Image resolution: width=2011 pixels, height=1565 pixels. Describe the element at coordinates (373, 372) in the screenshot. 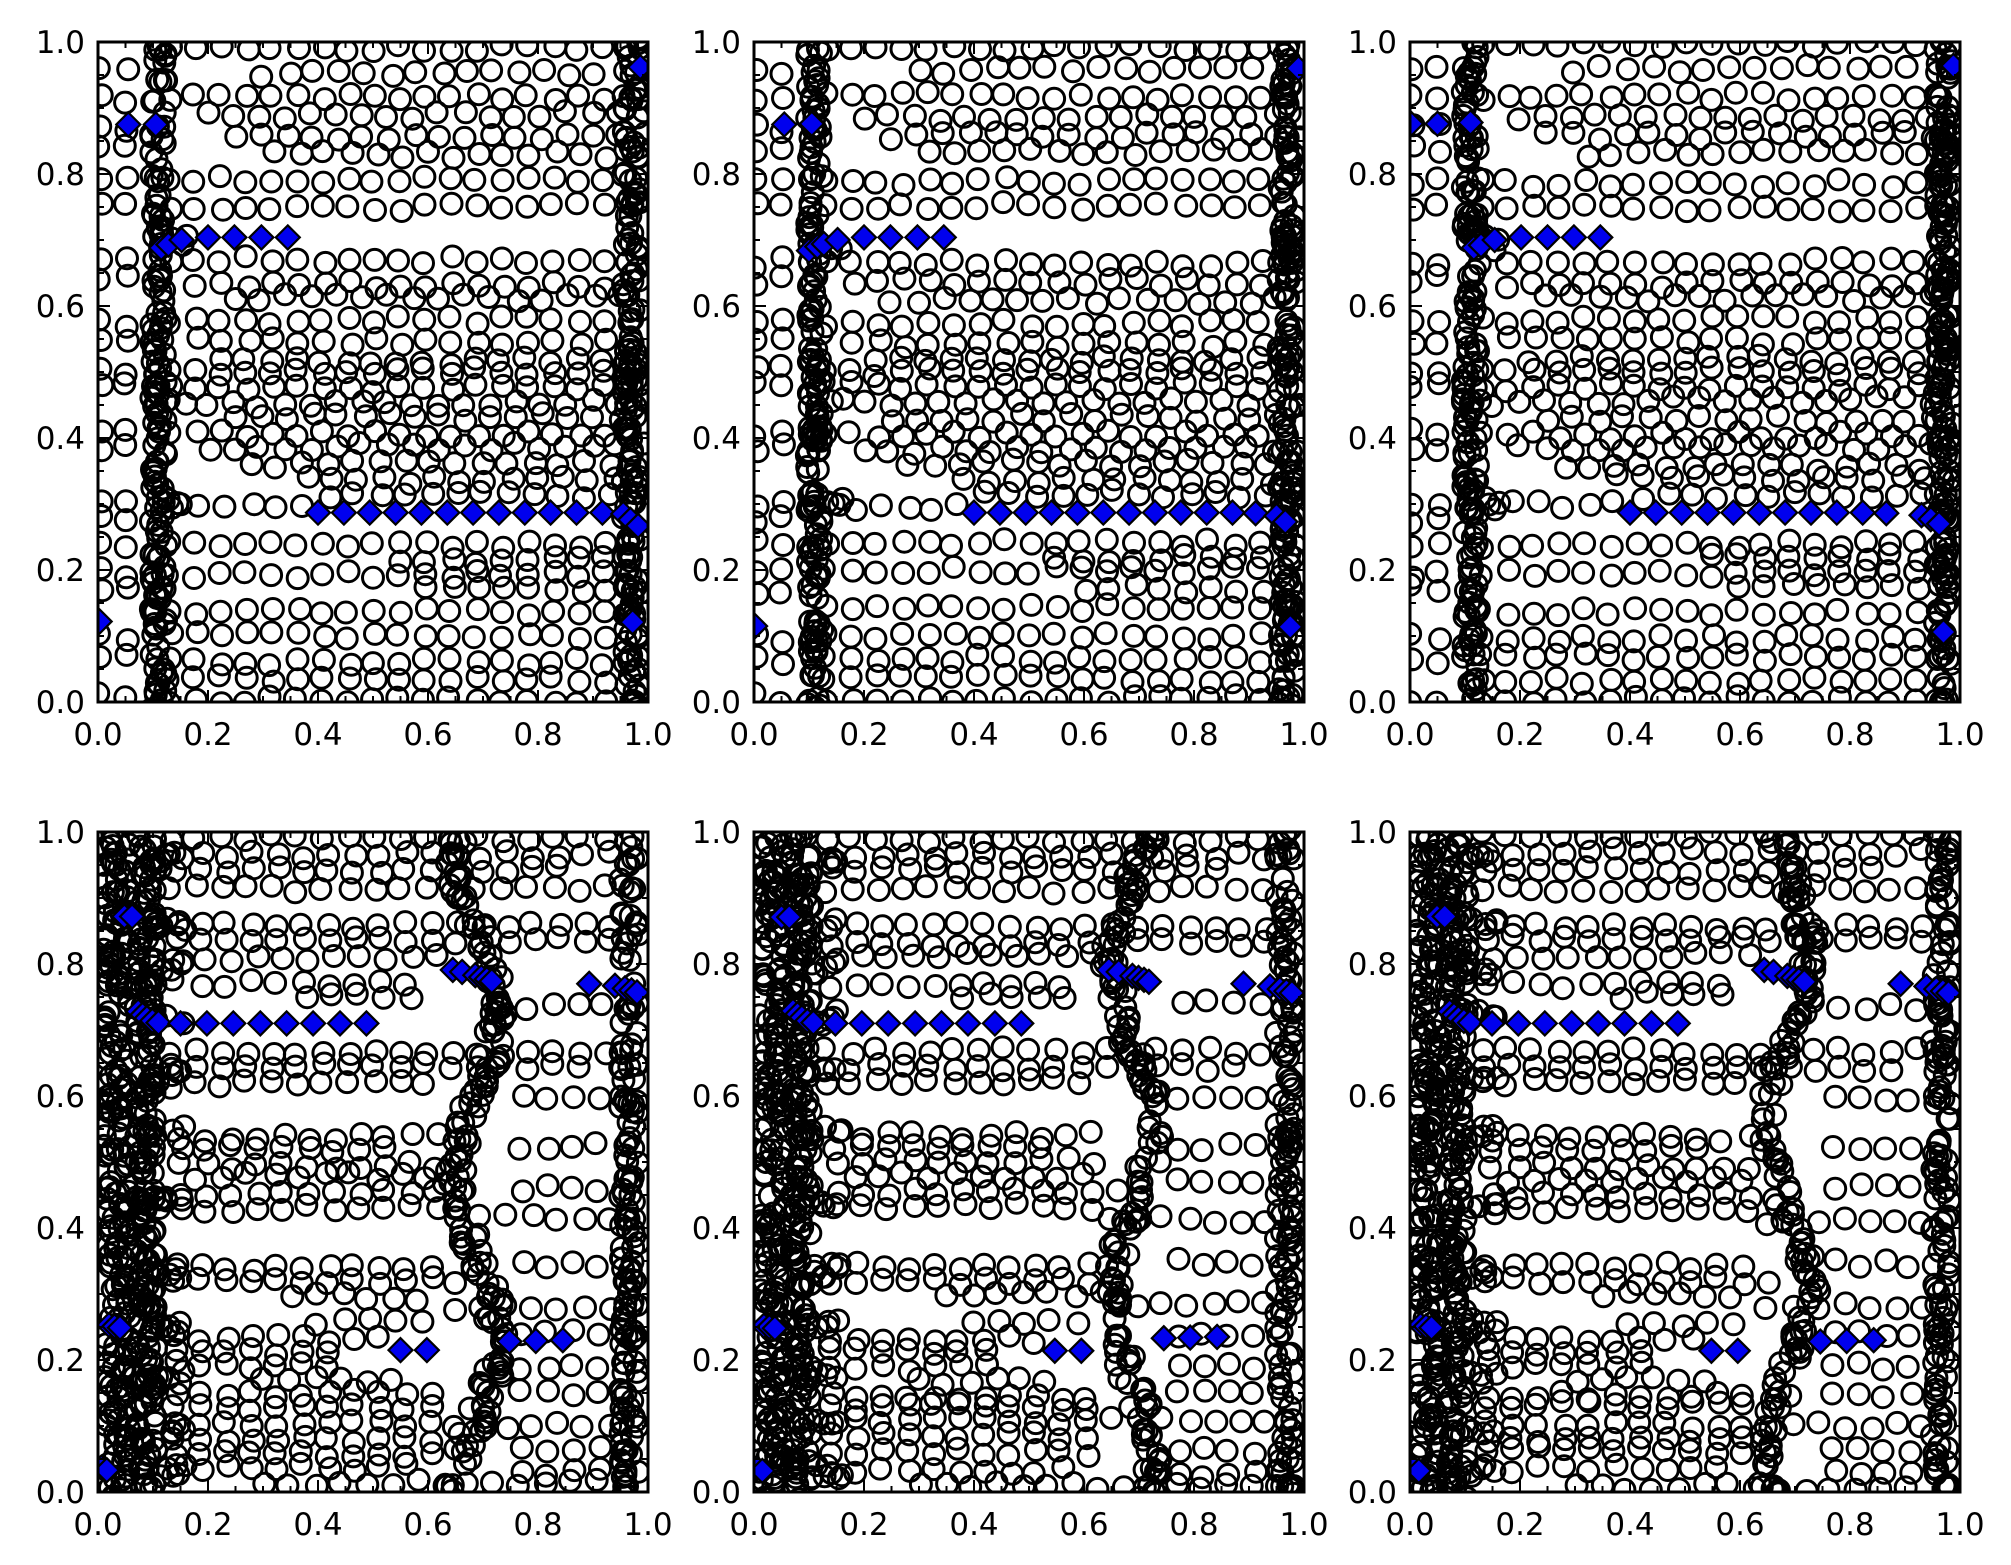

I see `top-left-axes-frame` at that location.